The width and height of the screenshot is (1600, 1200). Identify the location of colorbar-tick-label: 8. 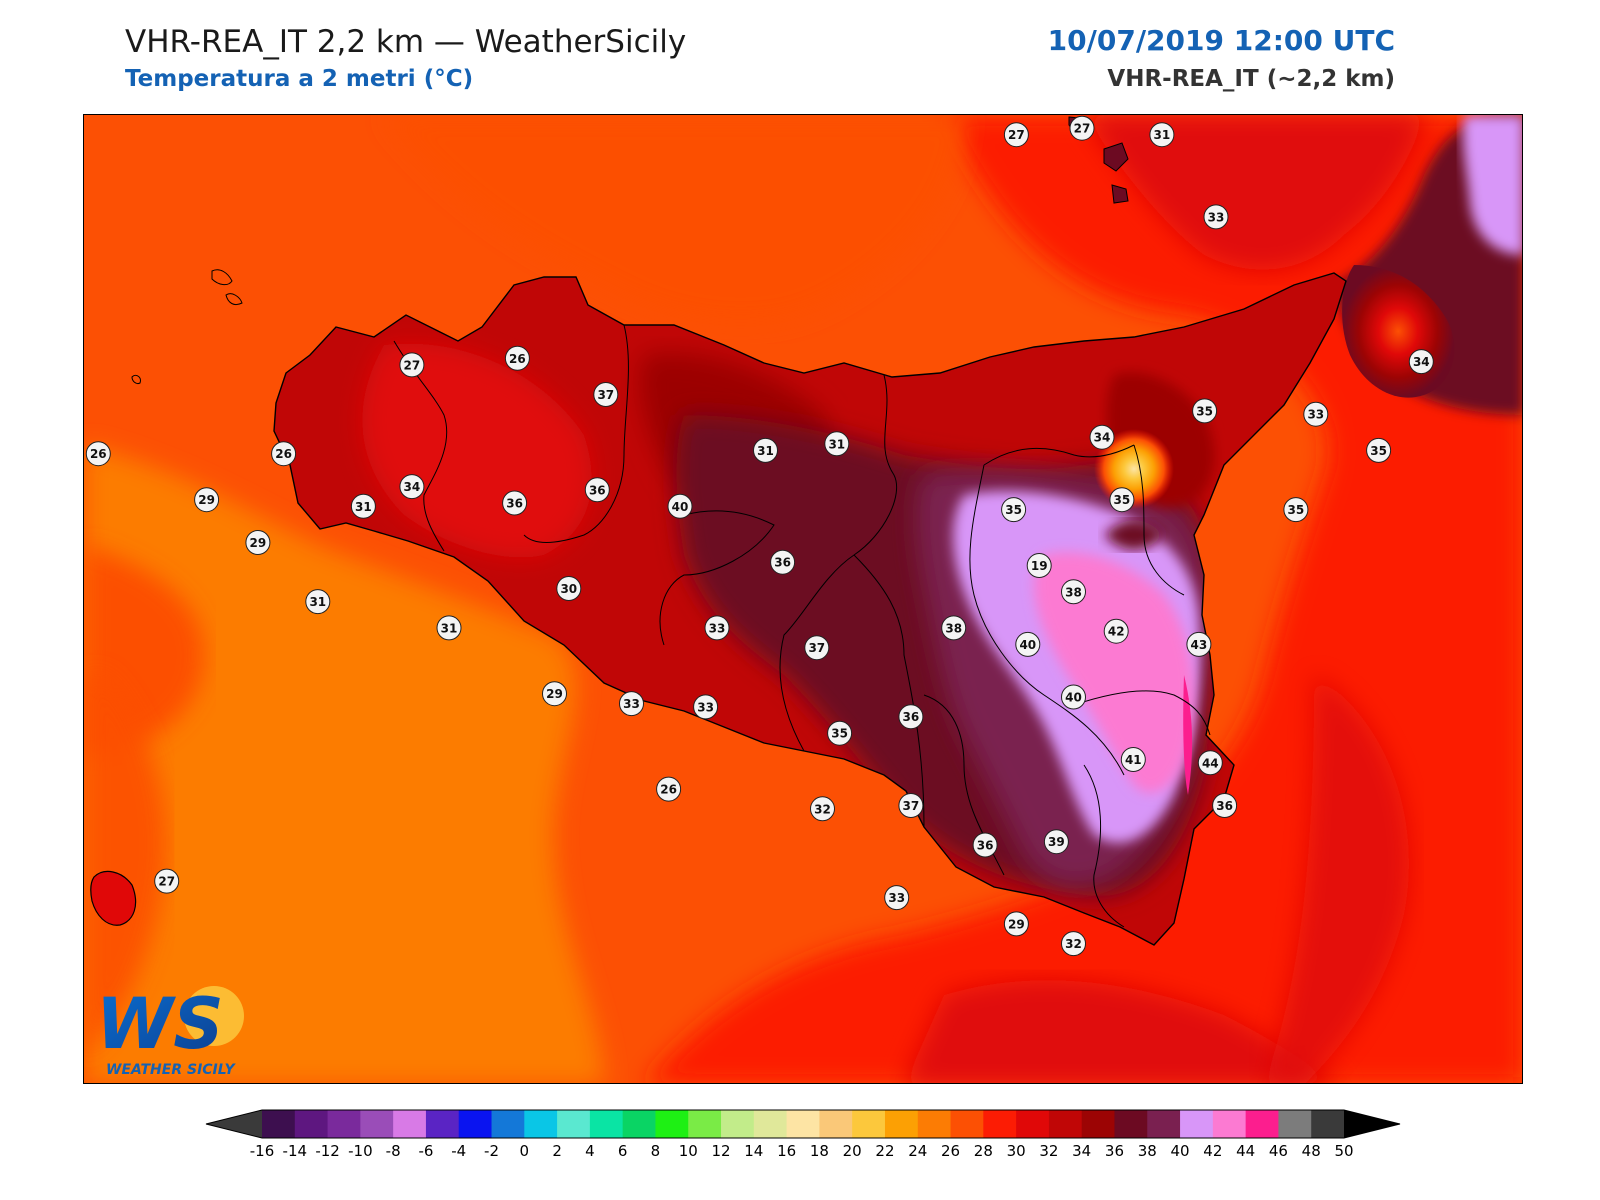
(656, 1151).